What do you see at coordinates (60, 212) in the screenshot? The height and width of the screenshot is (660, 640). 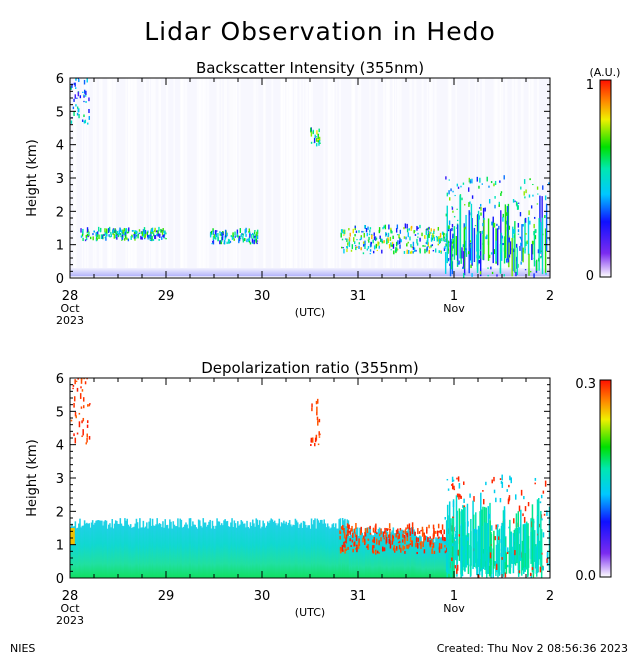 I see `y-tick-label: 2` at bounding box center [60, 212].